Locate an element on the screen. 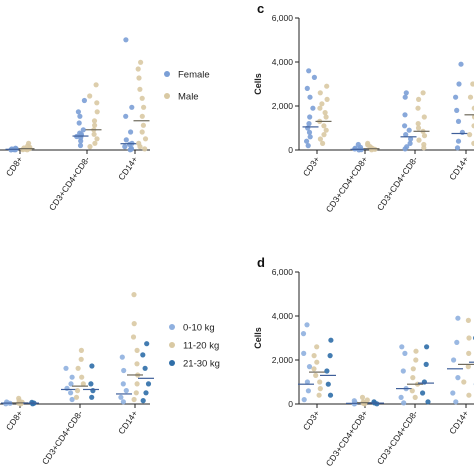 The height and width of the screenshot is (474, 474). y-tick-label: 0 is located at coordinates (290, 150).